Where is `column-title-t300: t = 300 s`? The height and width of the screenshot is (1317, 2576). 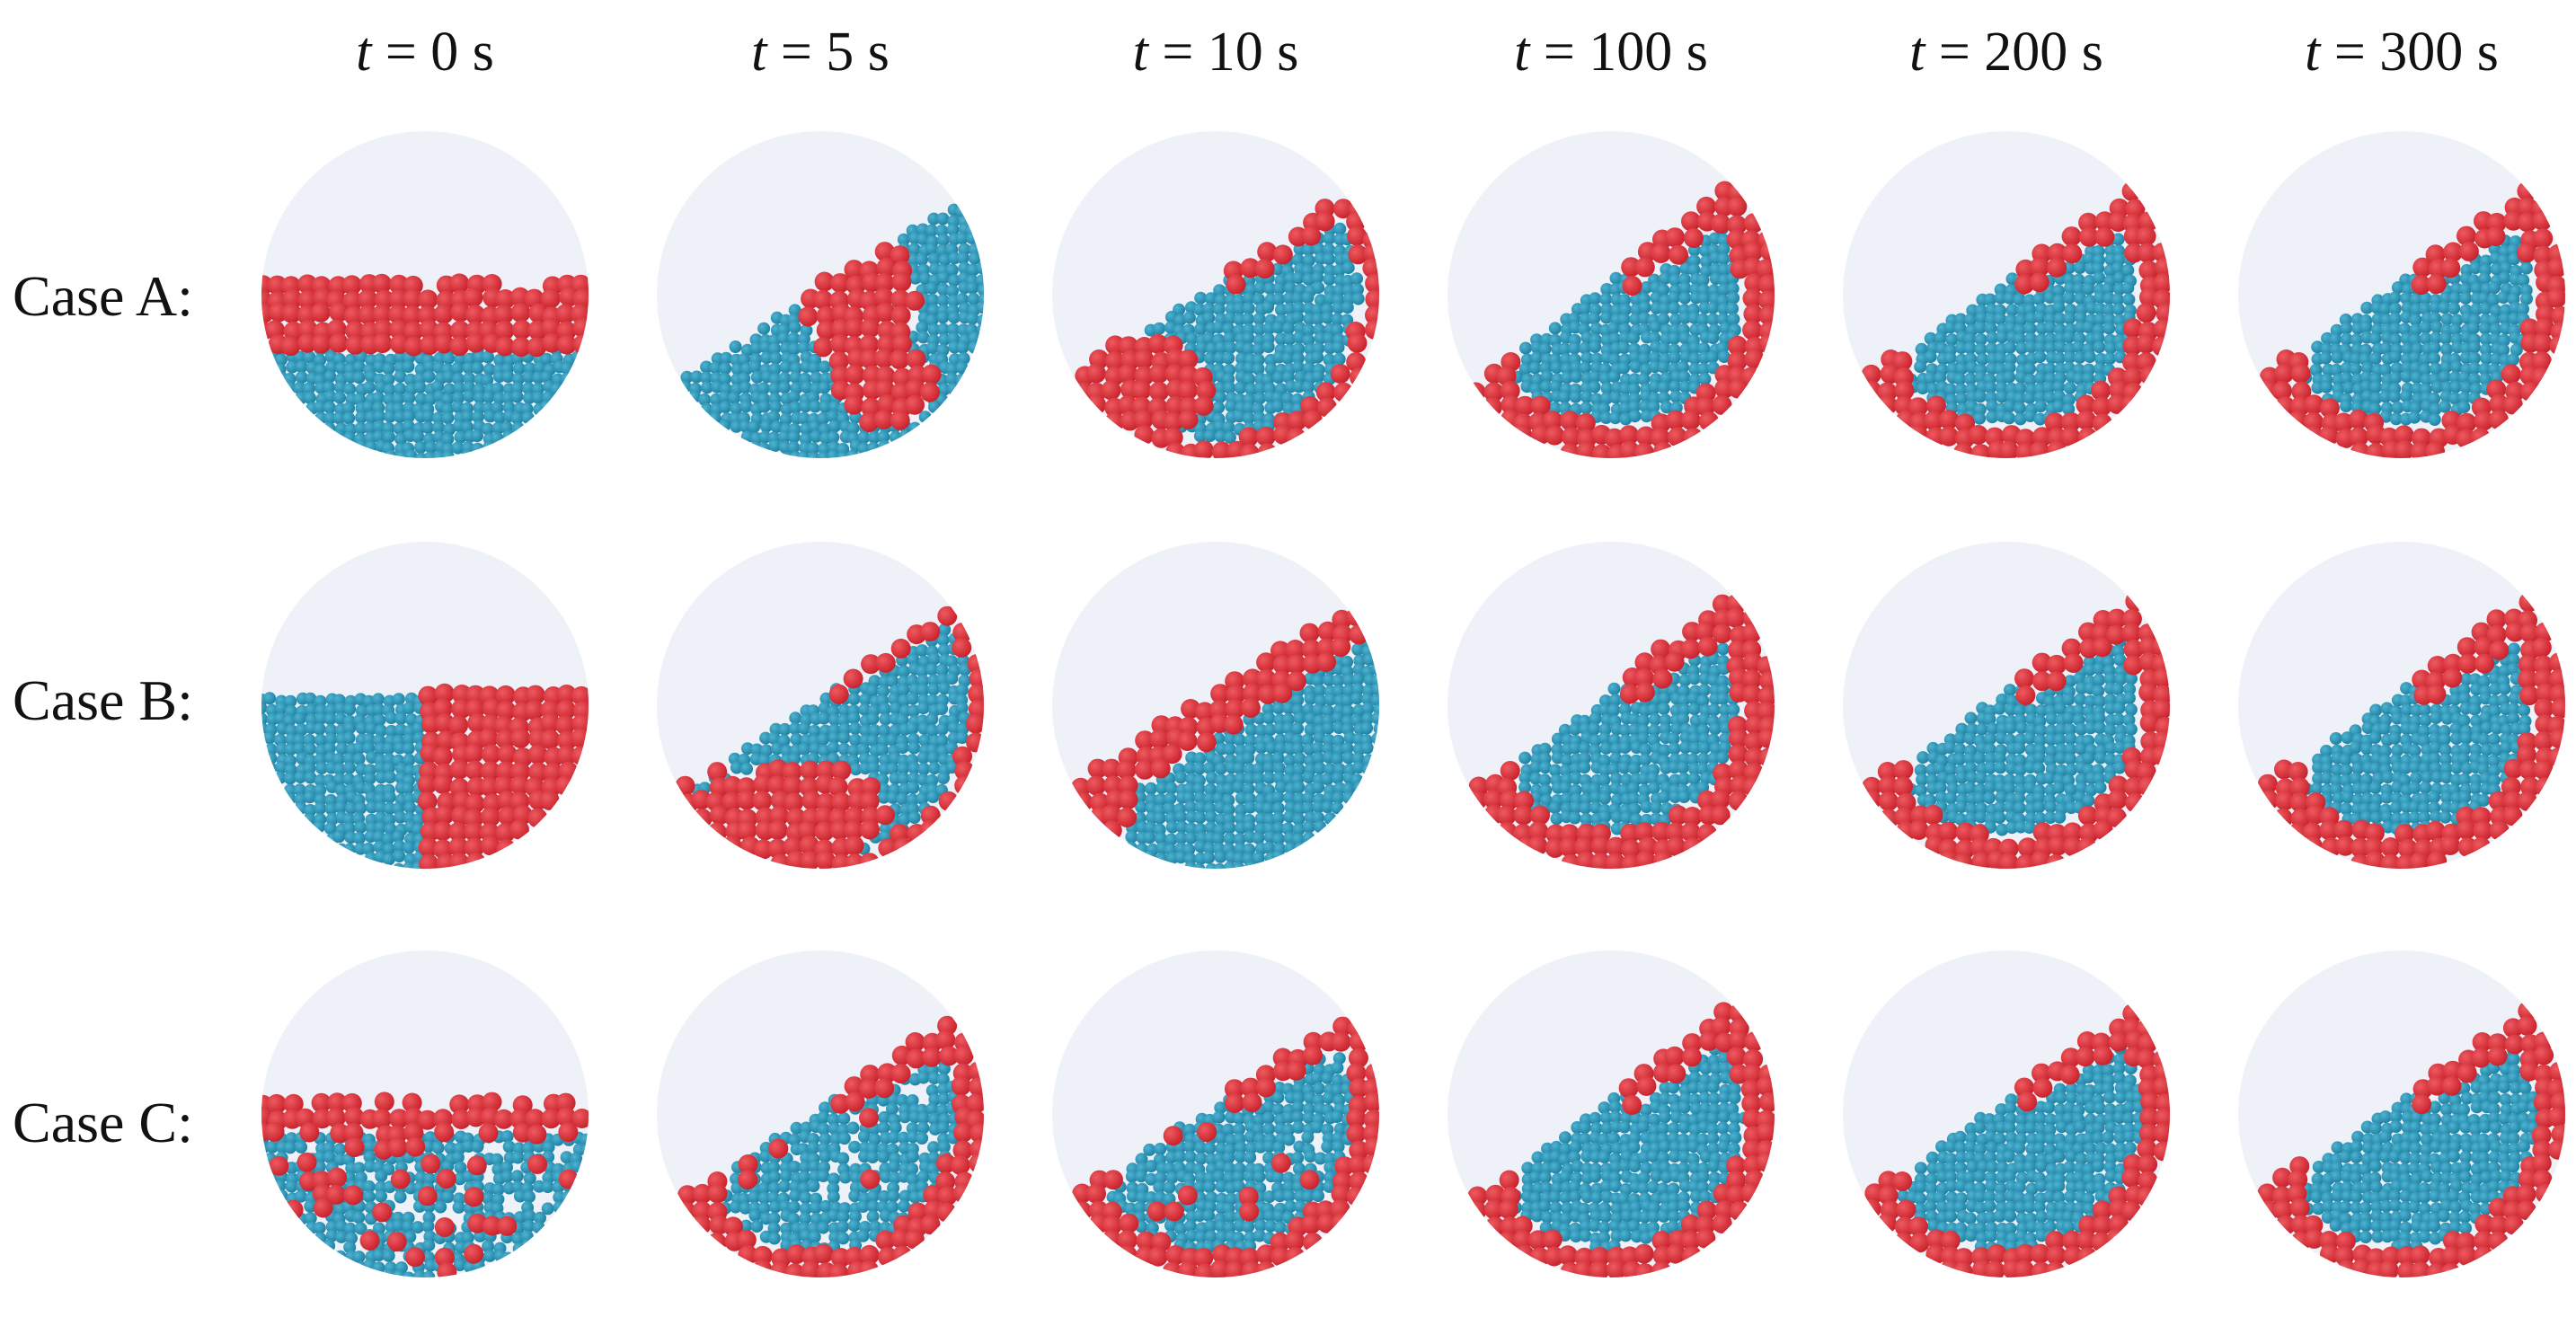 column-title-t300: t = 300 s is located at coordinates (2402, 53).